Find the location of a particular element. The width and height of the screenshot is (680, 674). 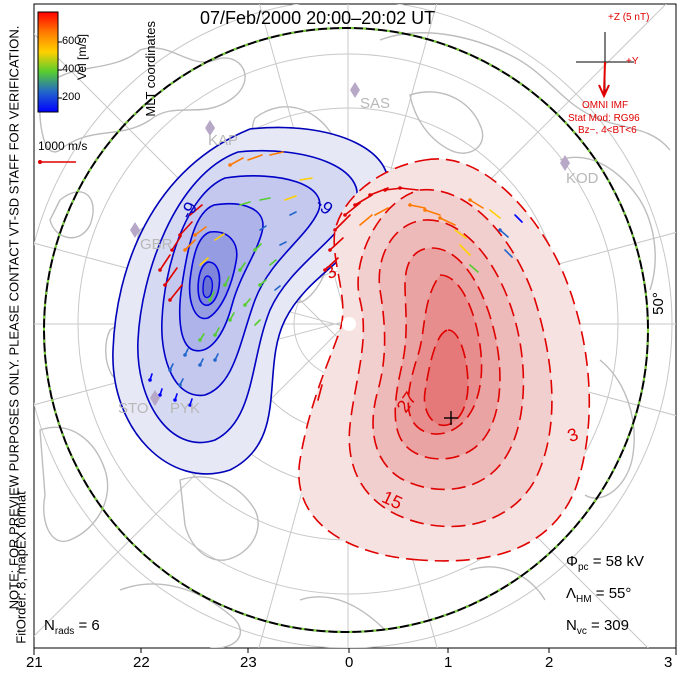

nvc-value: = 309 is located at coordinates (610, 625).